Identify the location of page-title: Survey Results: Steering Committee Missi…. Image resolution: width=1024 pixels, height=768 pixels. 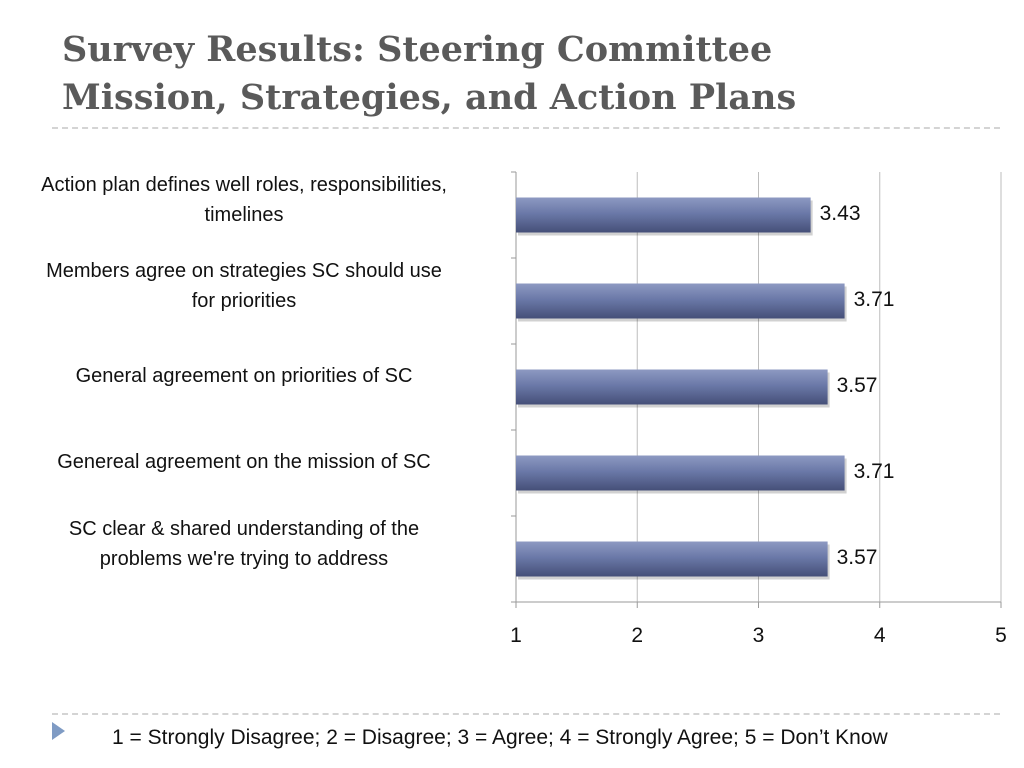
(512, 74).